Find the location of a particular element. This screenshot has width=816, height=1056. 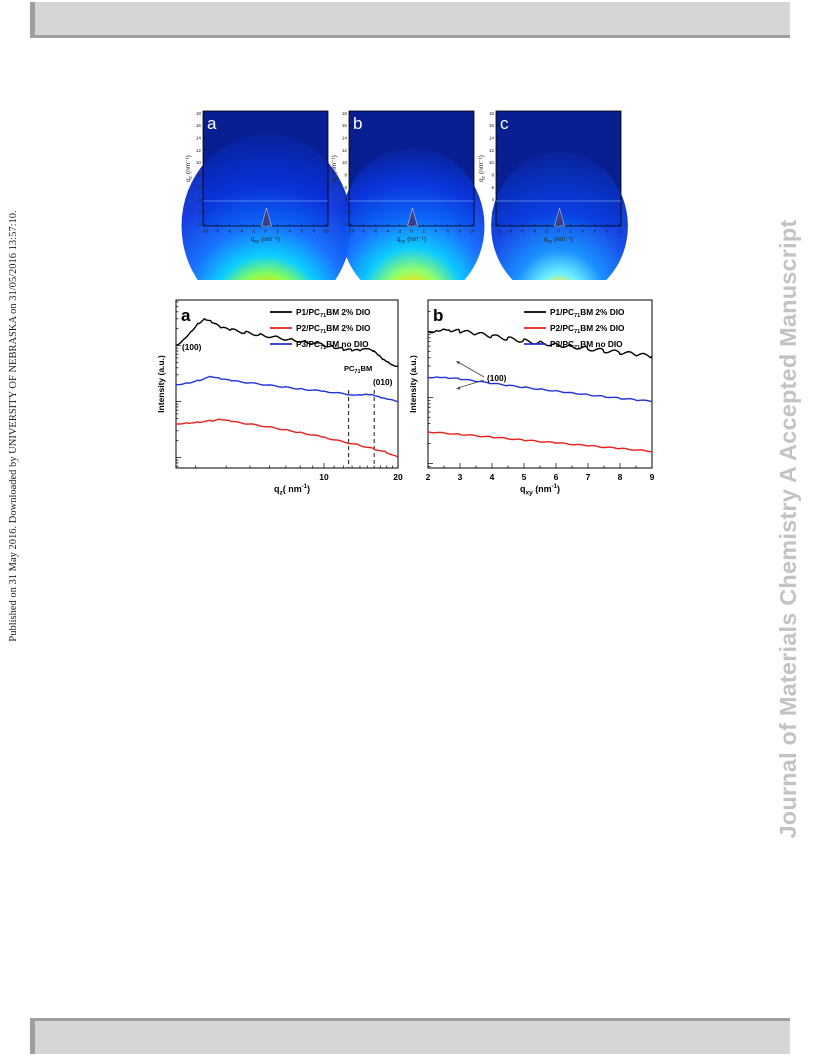

label-part: PC is located at coordinates (349, 368).